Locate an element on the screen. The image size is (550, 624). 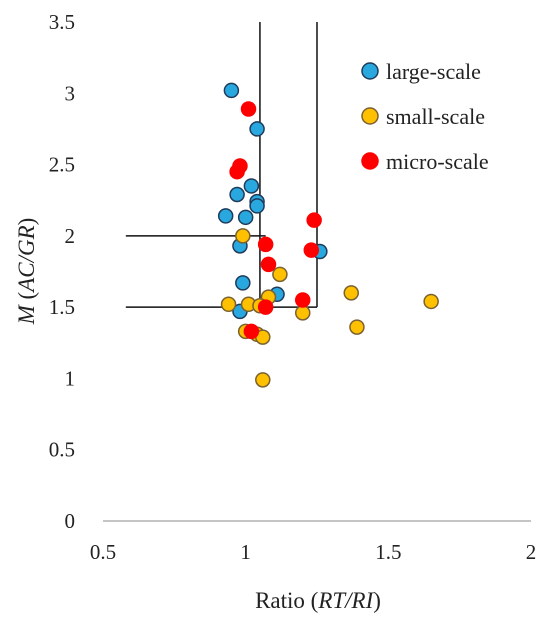
y-tick-label: 2.5 is located at coordinates (62, 165).